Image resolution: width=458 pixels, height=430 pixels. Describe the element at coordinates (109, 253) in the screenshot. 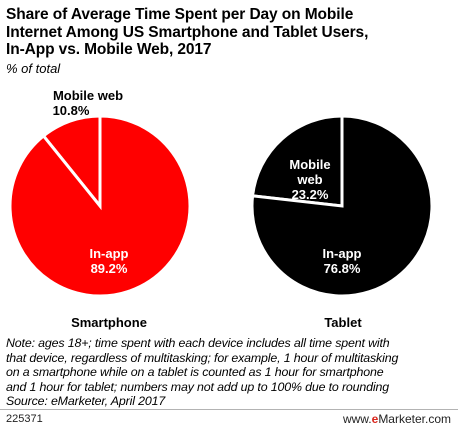

I see `smartphone-in-app-label: In-app` at that location.